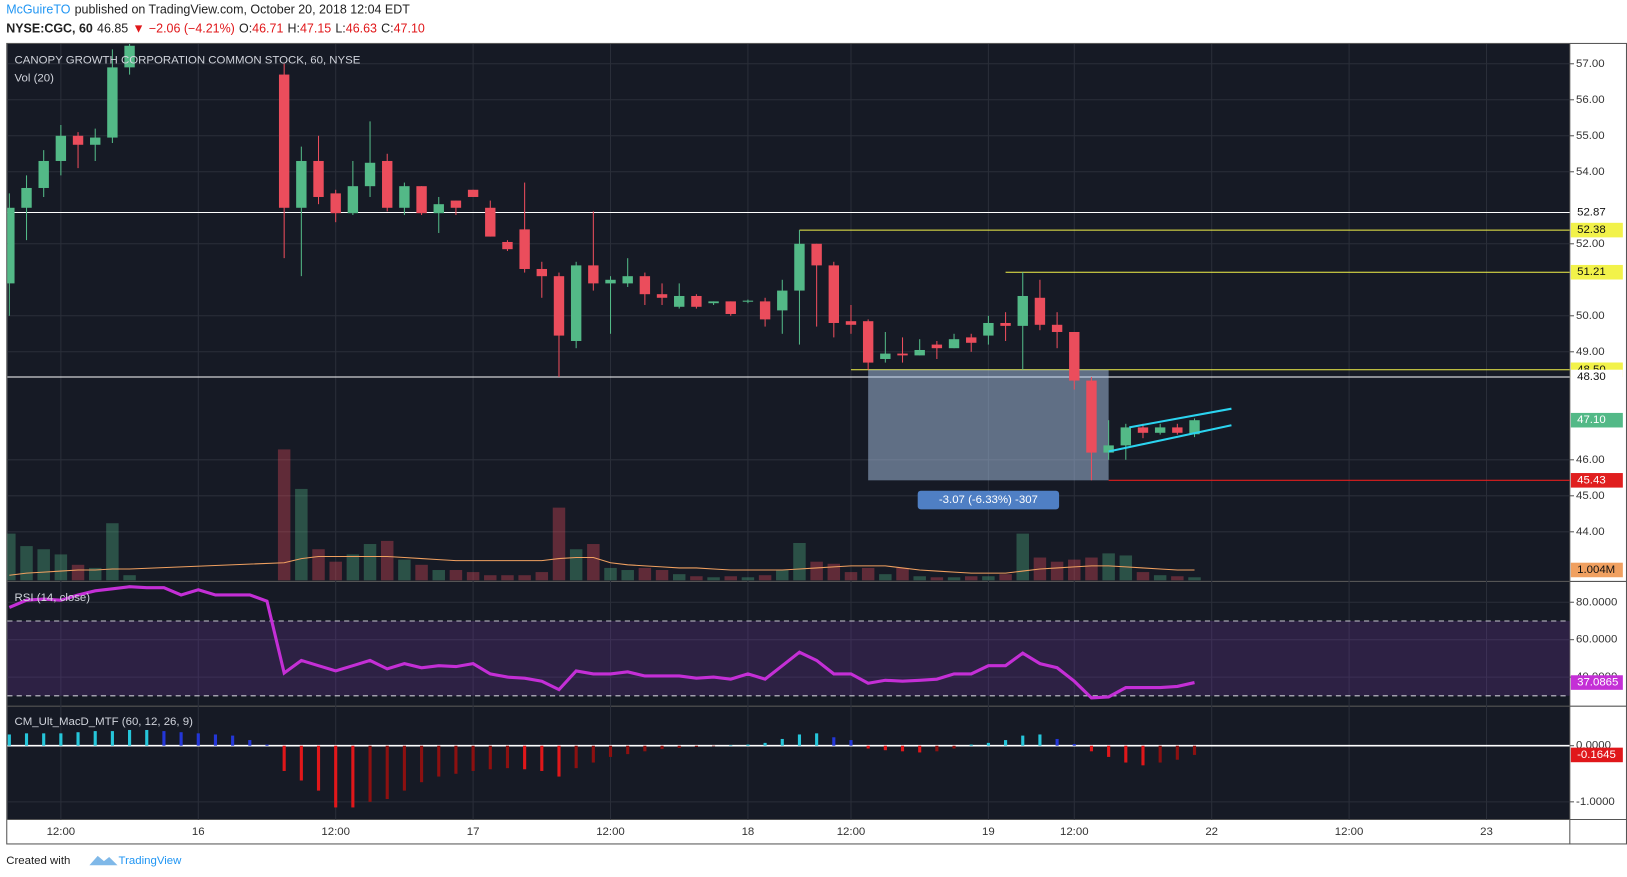  Describe the element at coordinates (294, 29) in the screenshot. I see `ohlc-key: H:` at that location.